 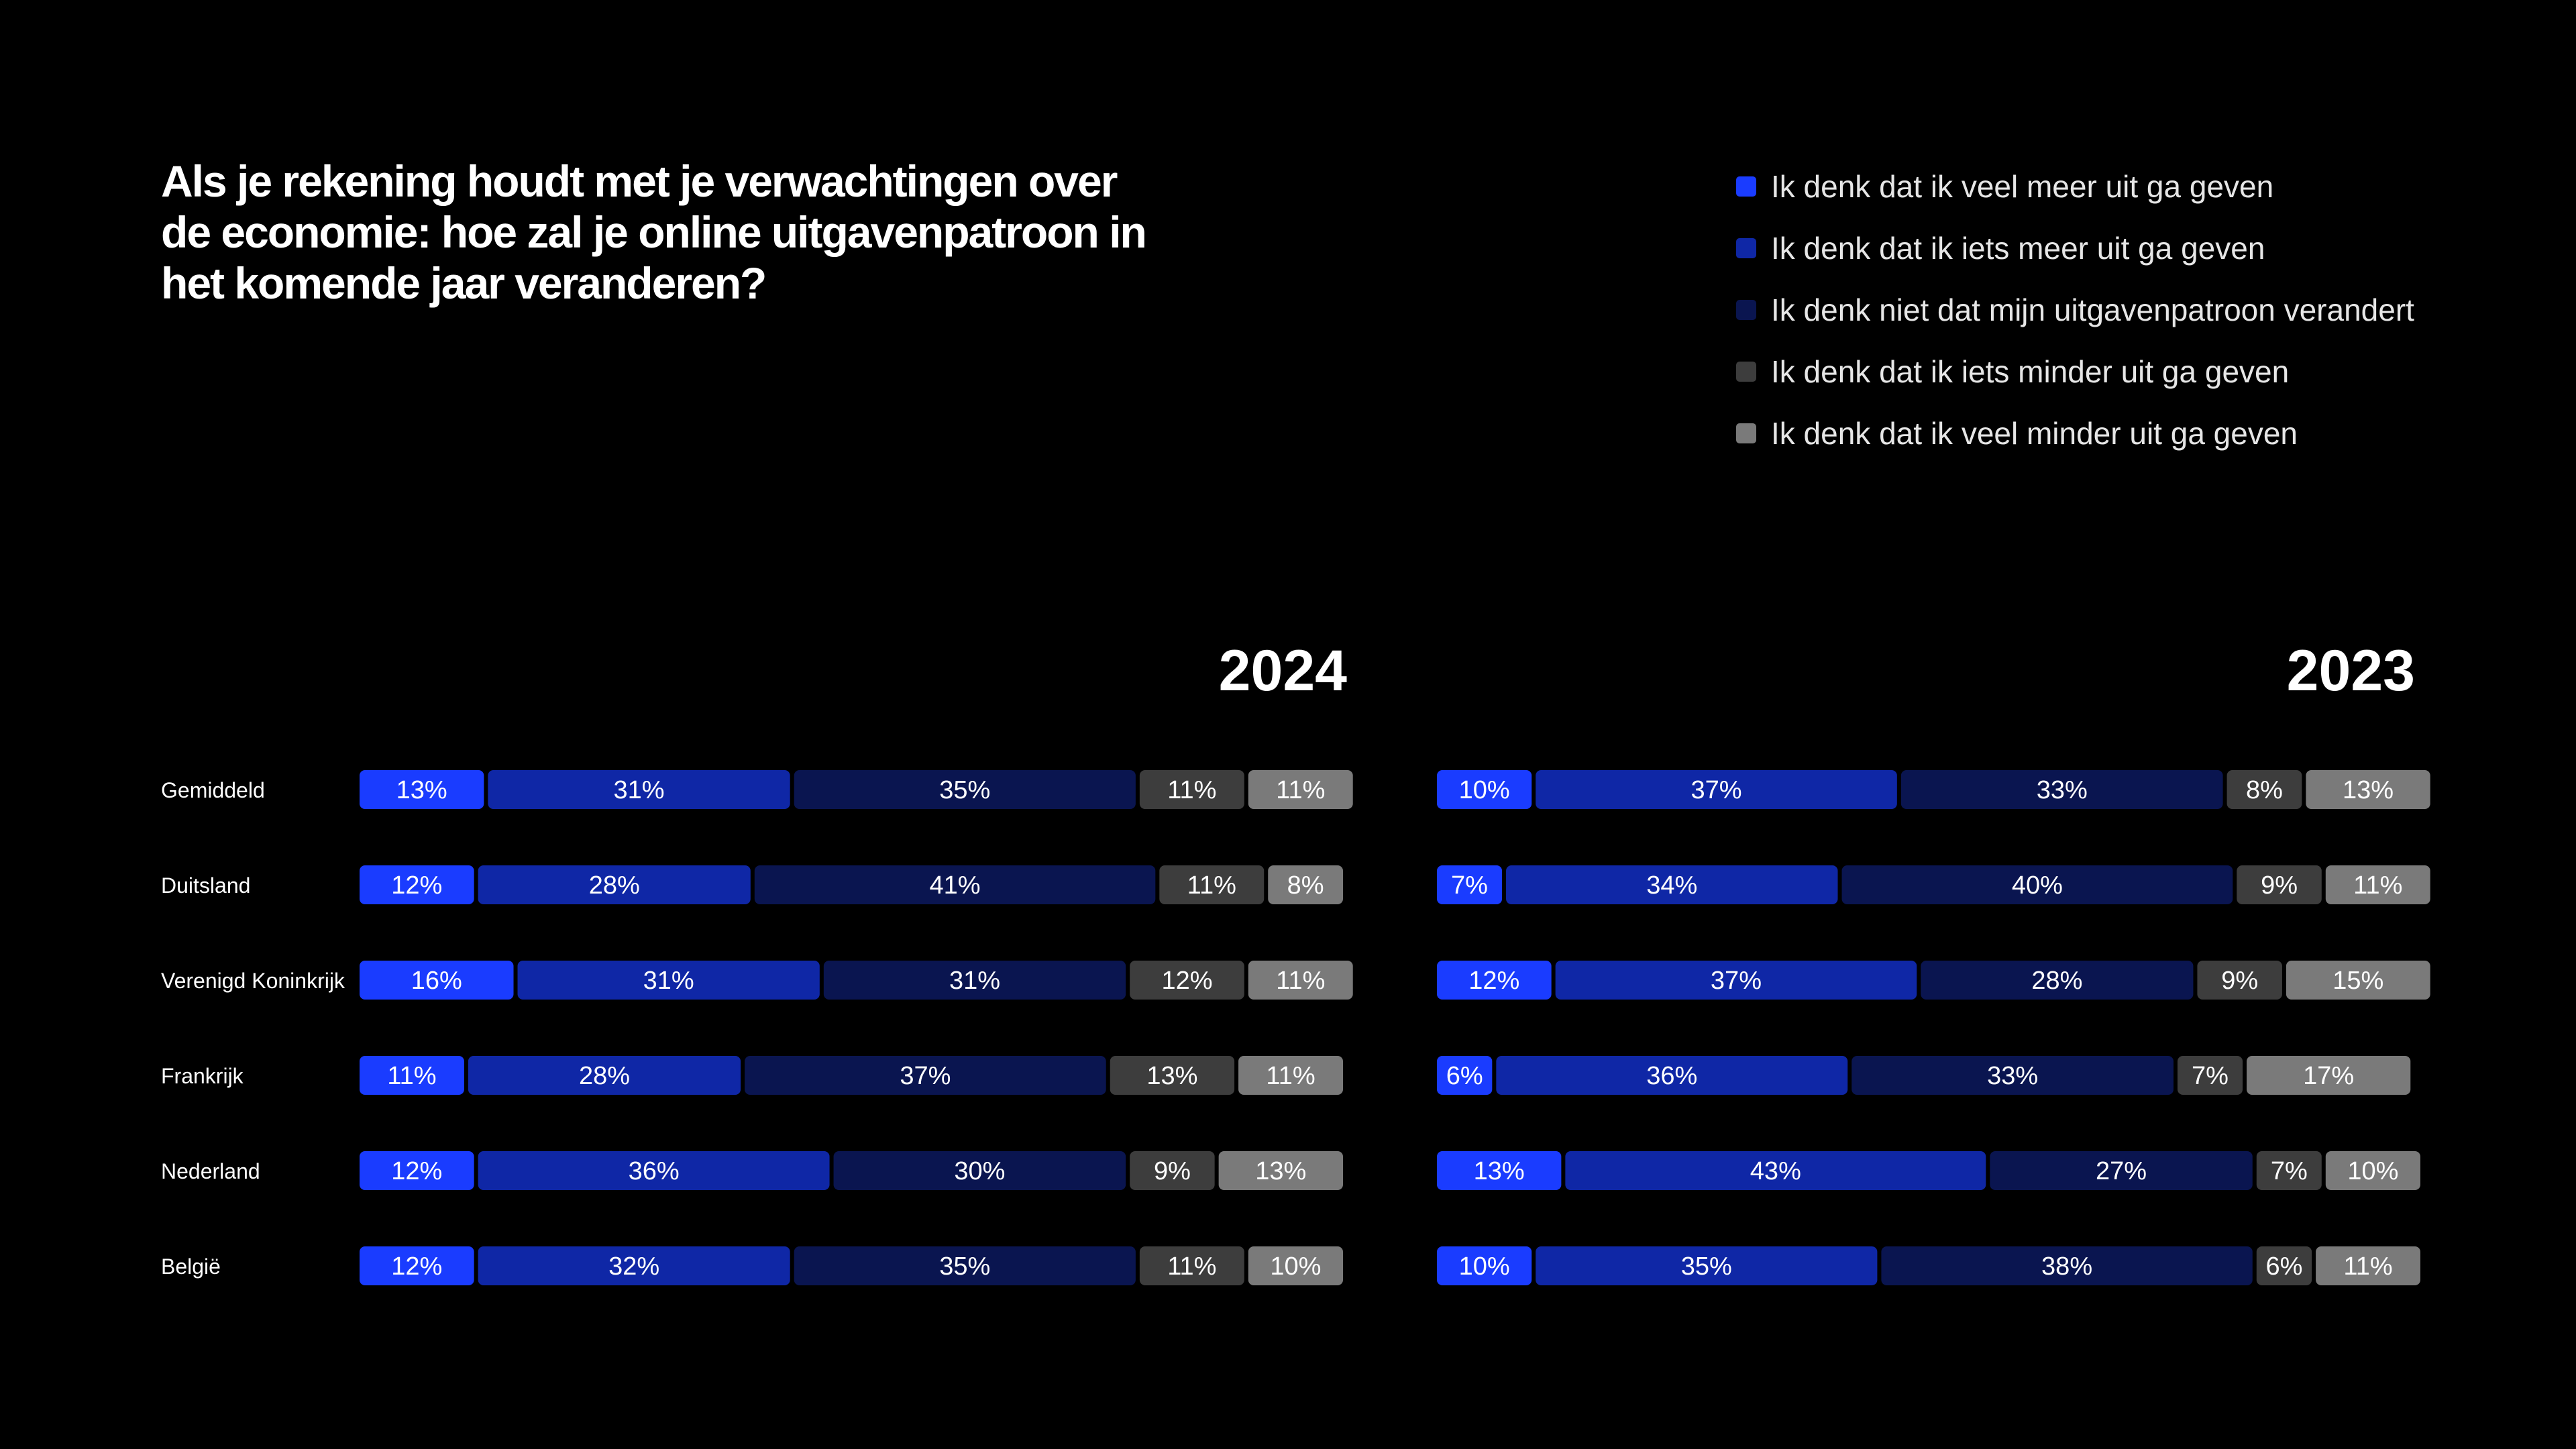 I want to click on legend-swatch-veel-meer, so click(x=1746, y=186).